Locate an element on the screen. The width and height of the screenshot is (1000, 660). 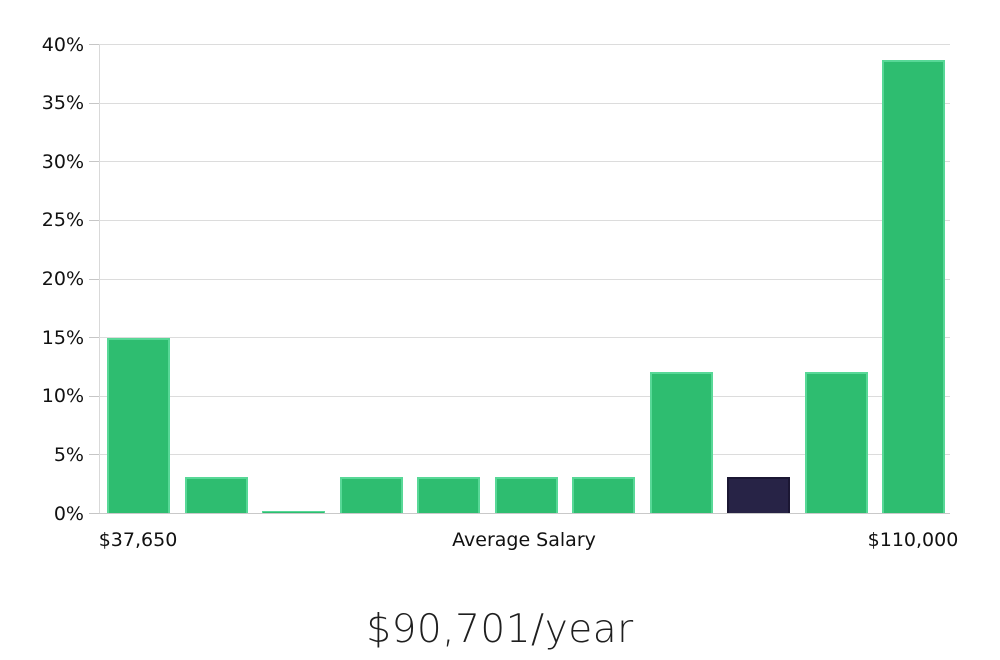
y-axis-tick-label: 10% is located at coordinates (62, 396).